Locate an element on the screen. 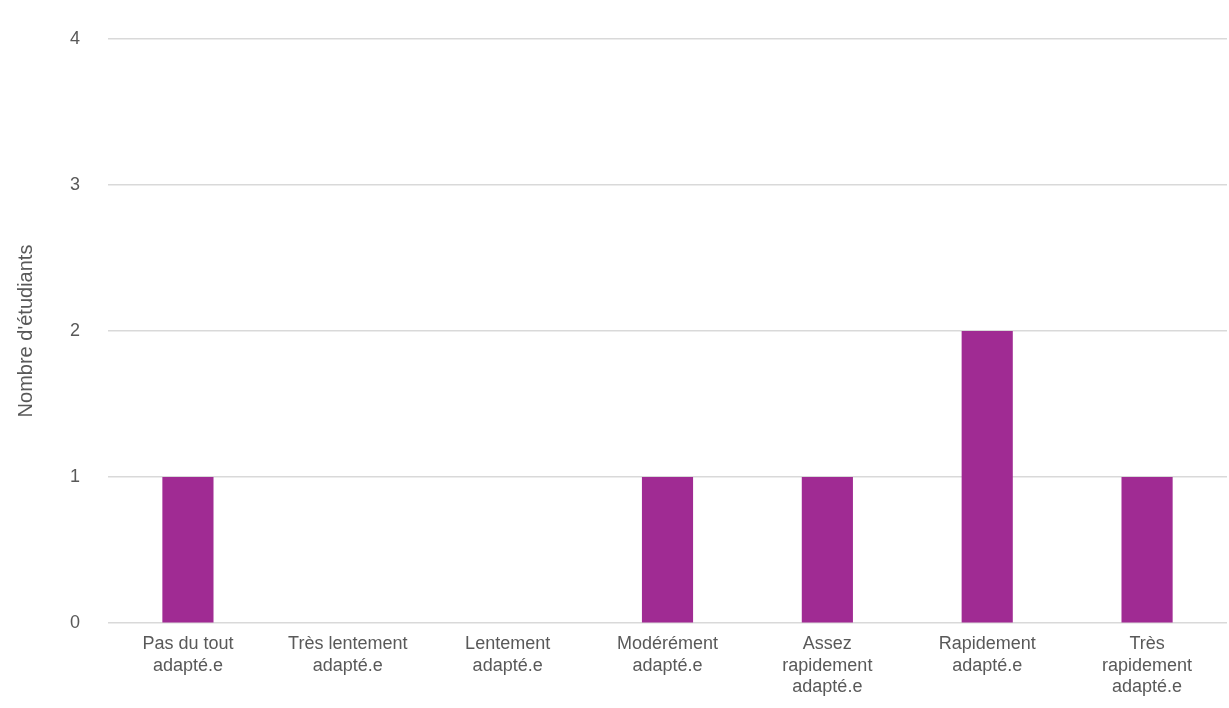 The height and width of the screenshot is (708, 1229). x-tick-label: Lentement adapté.e is located at coordinates (508, 653).